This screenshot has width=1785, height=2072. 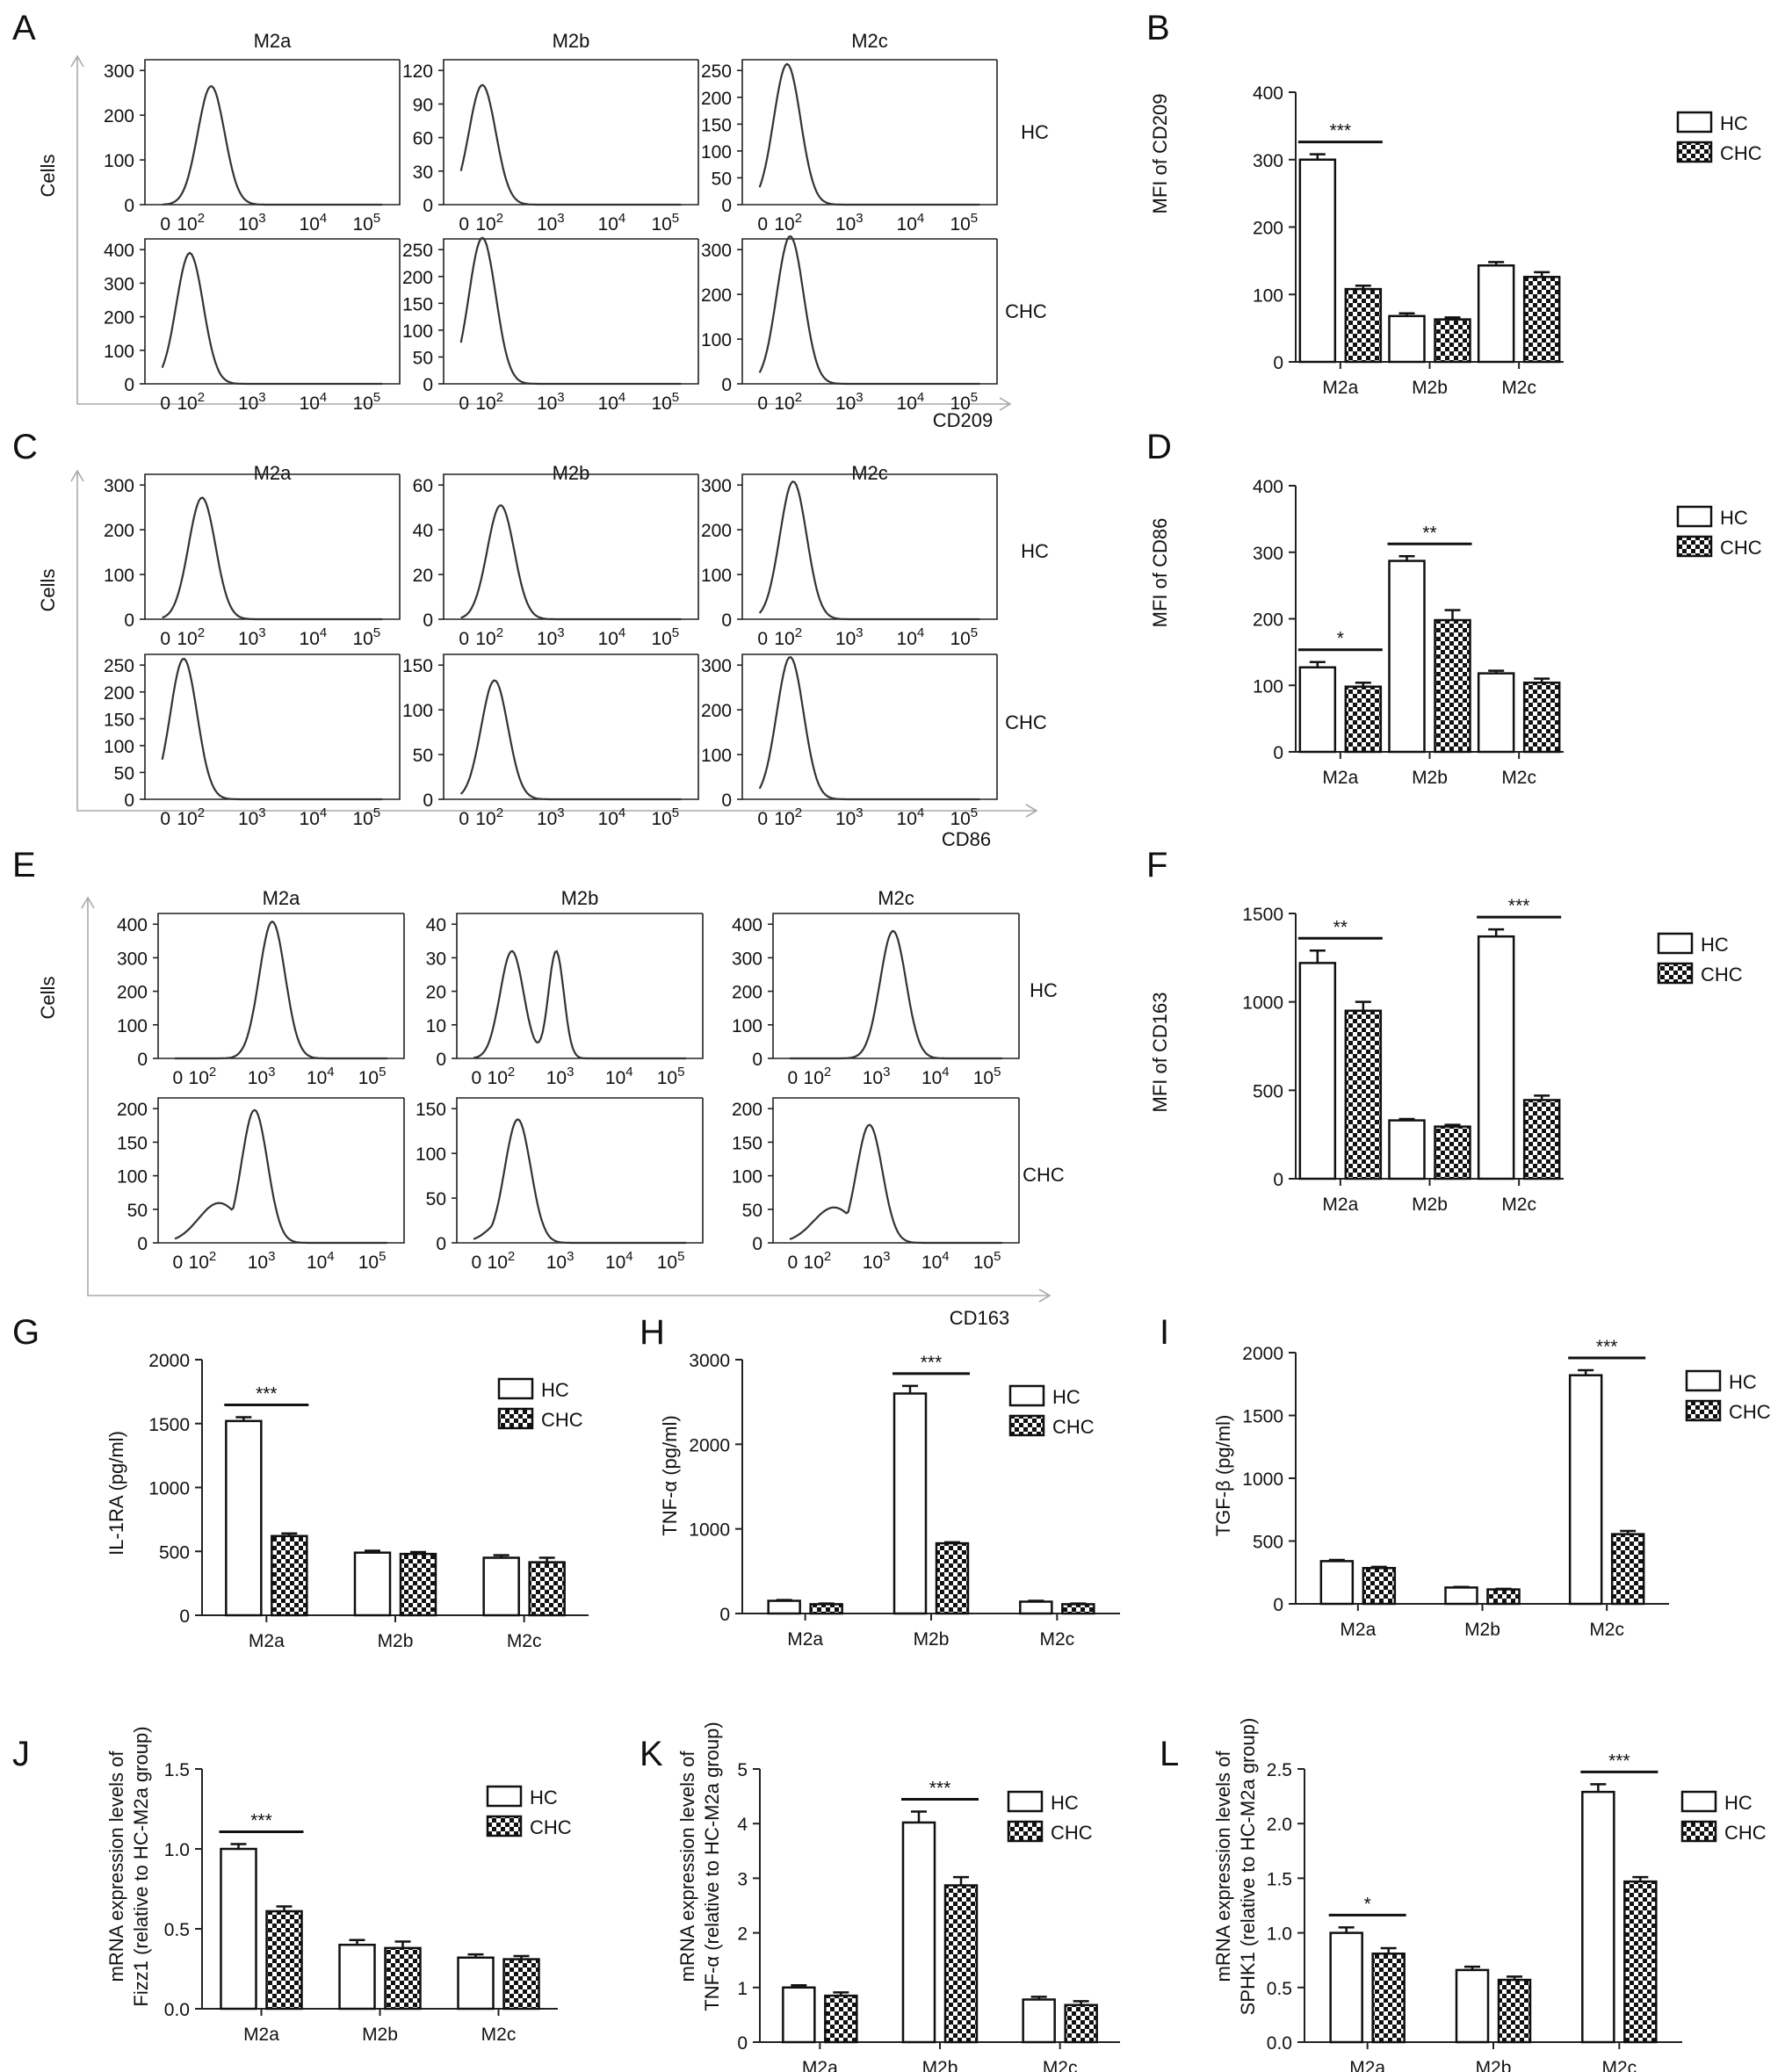 I want to click on x-tick-label-M2b: M2b, so click(x=380, y=2035).